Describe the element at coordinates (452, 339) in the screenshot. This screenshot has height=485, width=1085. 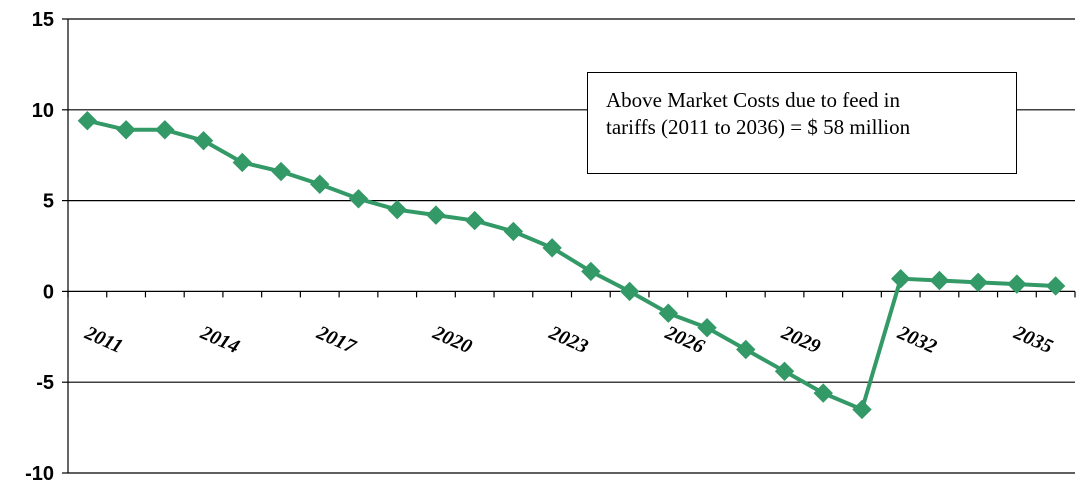
I see `x-tick-label: 2020` at that location.